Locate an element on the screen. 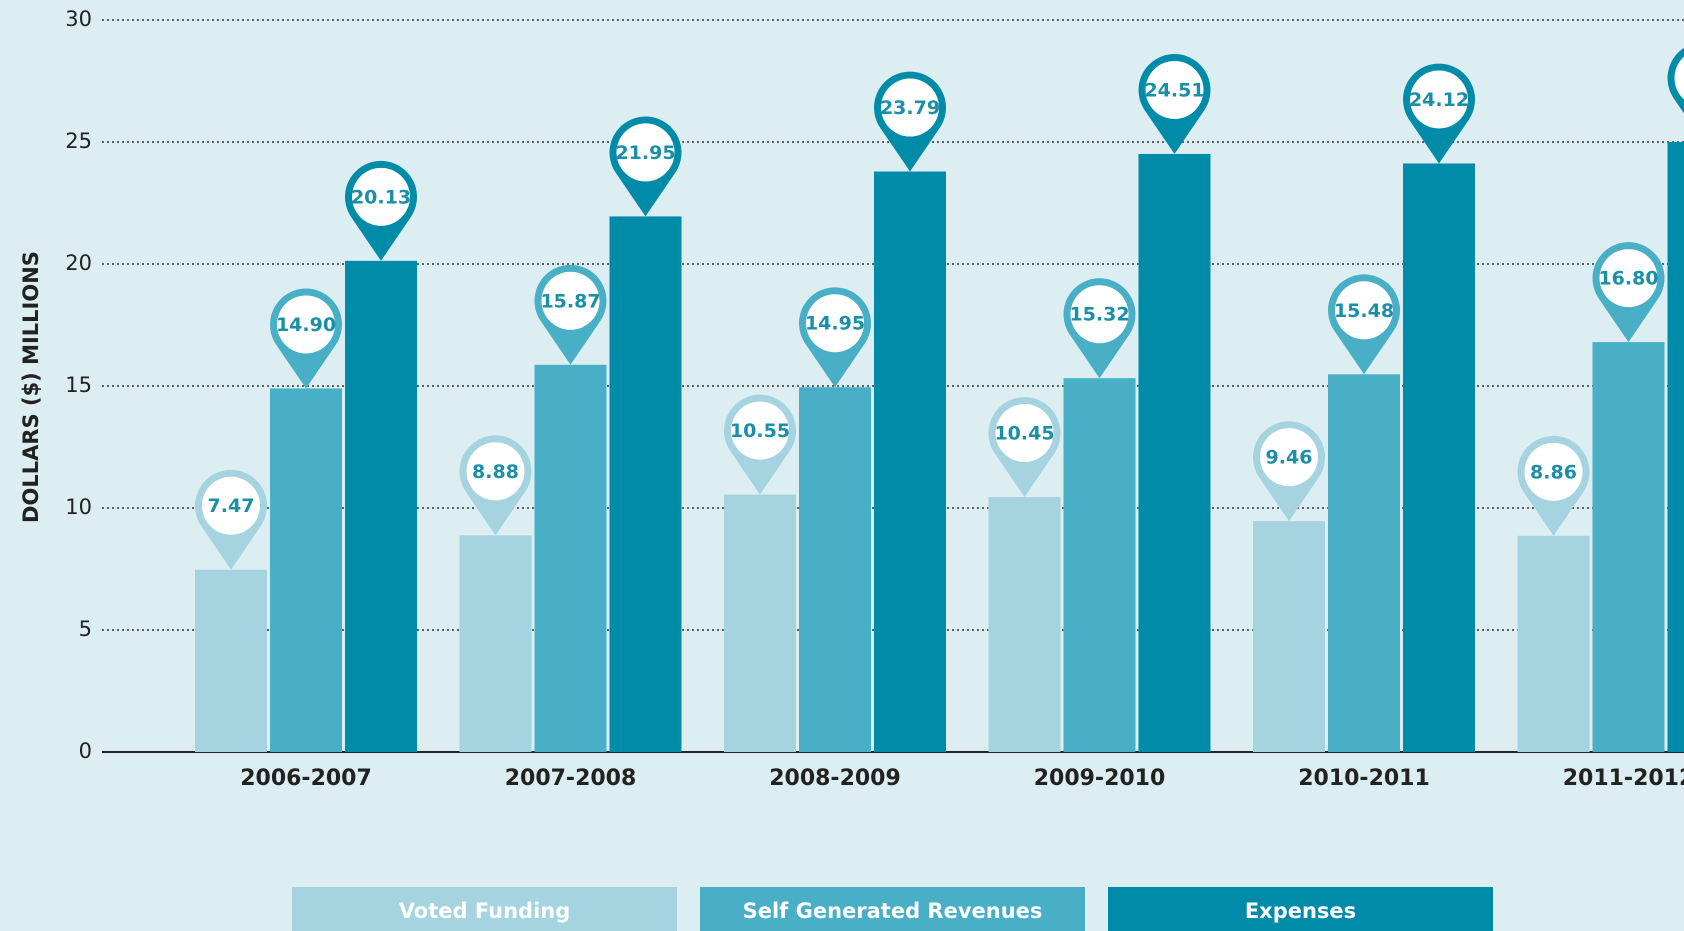 Image resolution: width=1684 pixels, height=931 pixels. y-tick-label: 25 is located at coordinates (78, 141).